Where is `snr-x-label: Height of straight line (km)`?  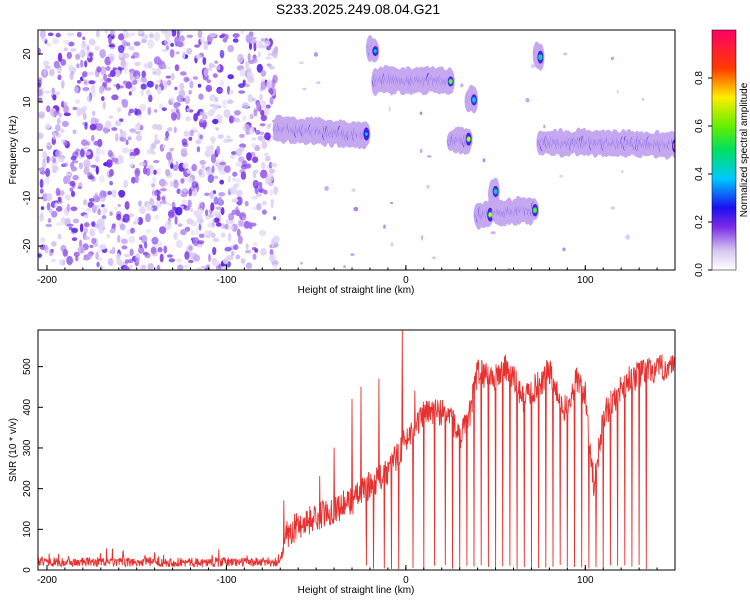
snr-x-label: Height of straight line (km) is located at coordinates (356, 590).